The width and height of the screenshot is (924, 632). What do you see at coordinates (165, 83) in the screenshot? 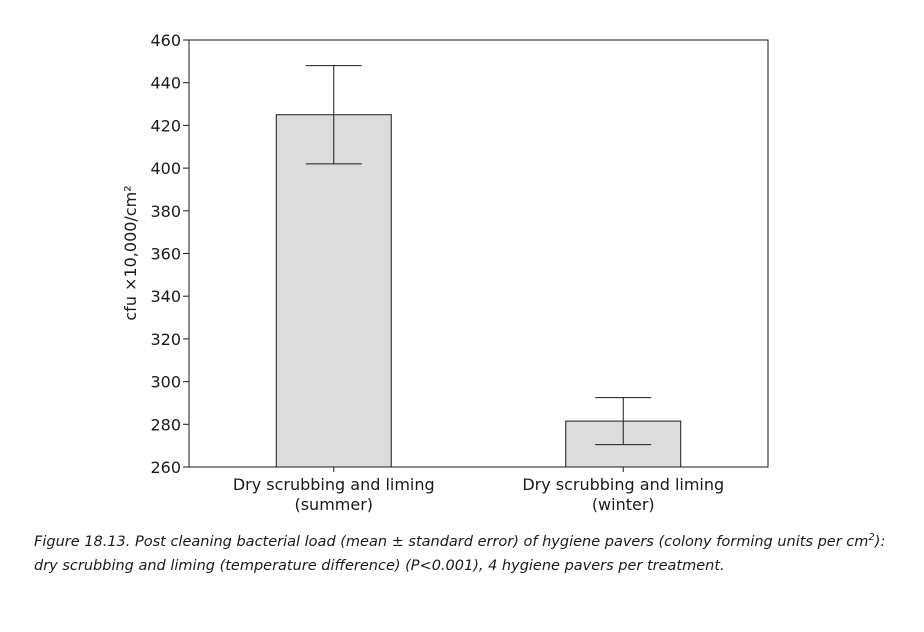
I see `y-tick-label-440: 440` at bounding box center [165, 83].